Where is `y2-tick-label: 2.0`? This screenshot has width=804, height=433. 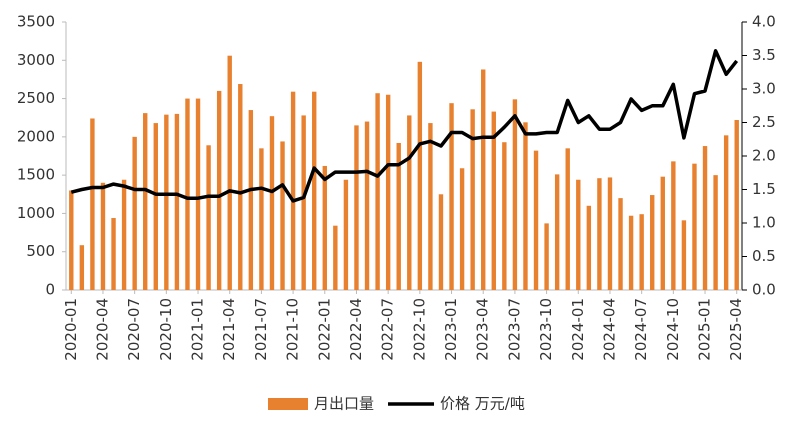
y2-tick-label: 2.0 is located at coordinates (764, 156).